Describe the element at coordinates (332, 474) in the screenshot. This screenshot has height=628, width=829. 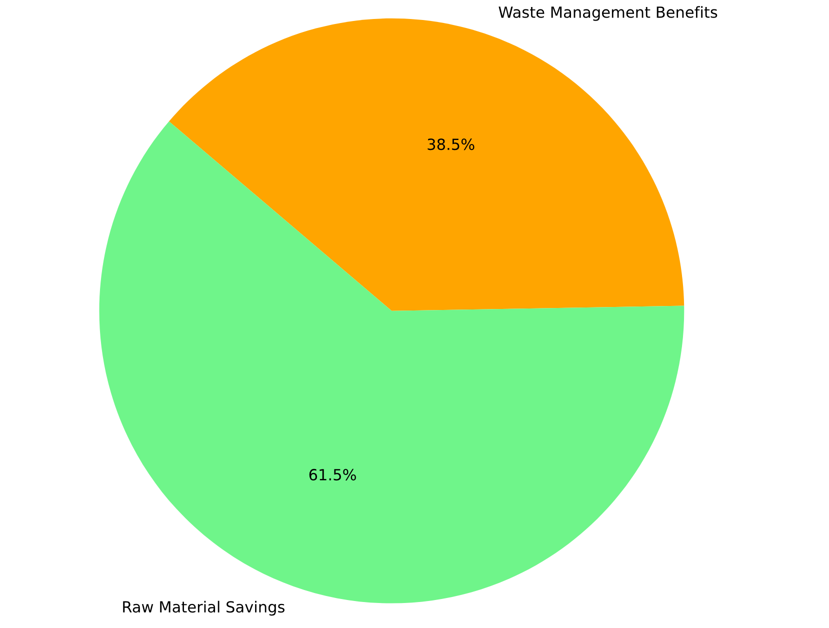
I see `data-label: 61.5%` at that location.